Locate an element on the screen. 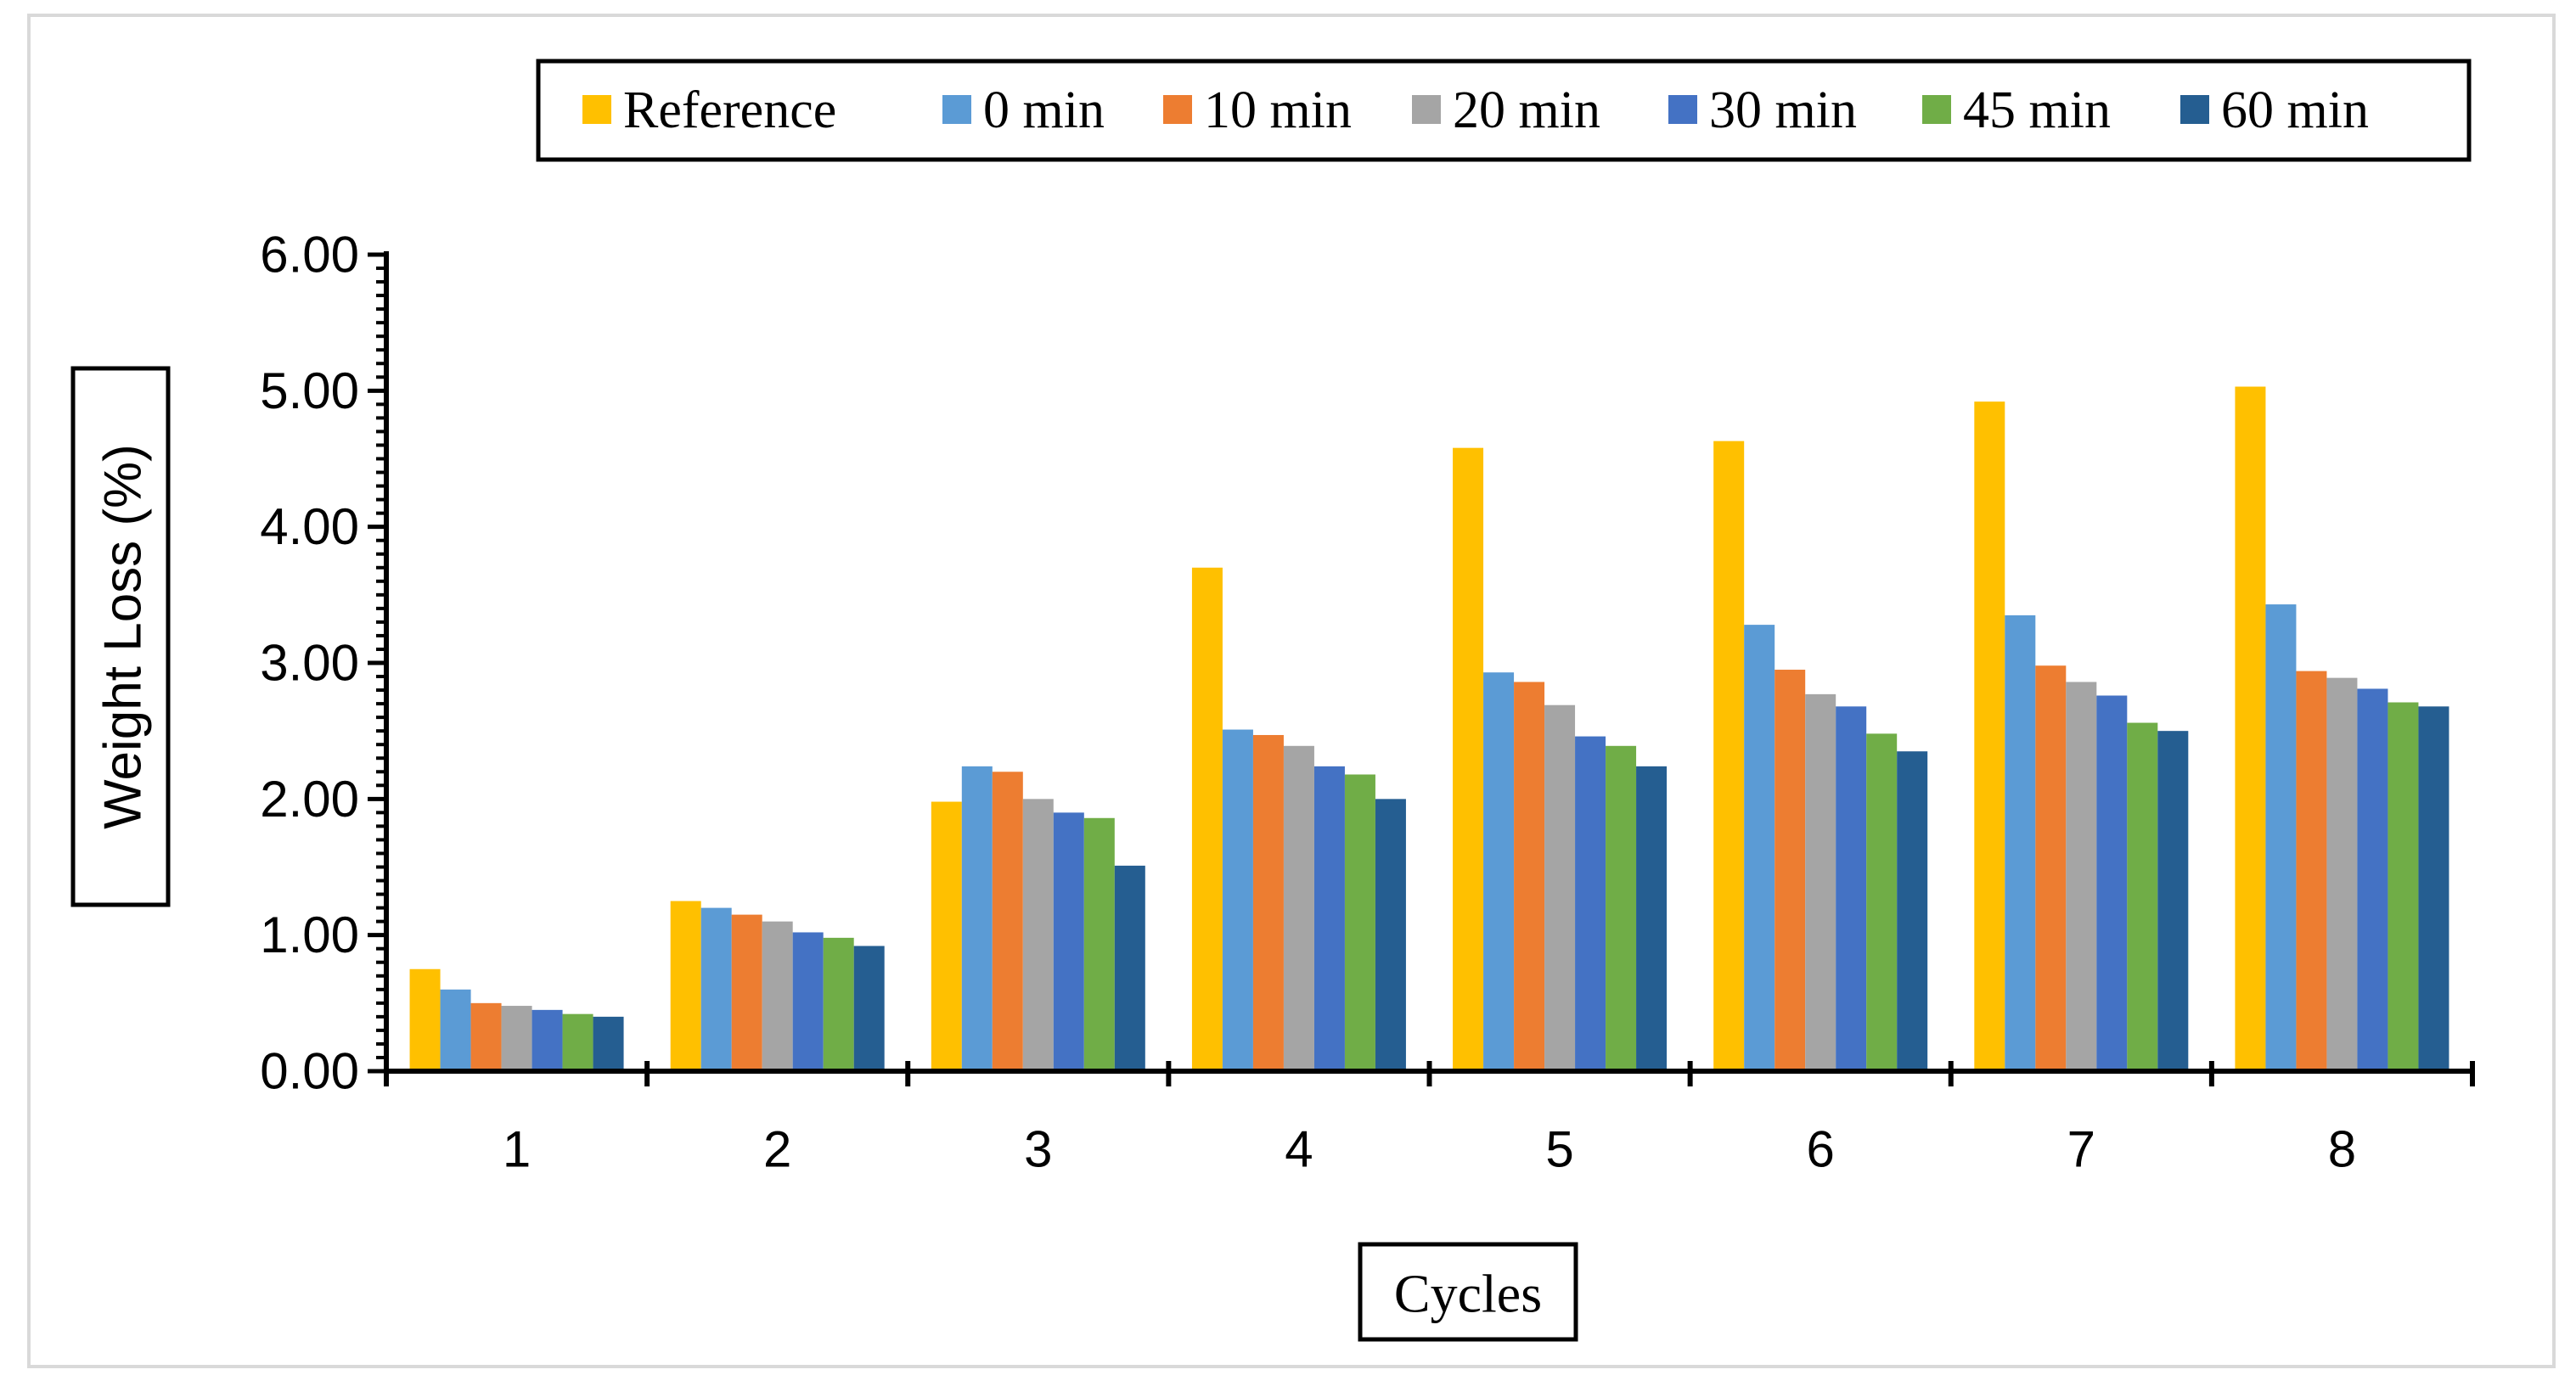 Image resolution: width=2576 pixels, height=1392 pixels. x-axis-title: Cycles is located at coordinates (1468, 1292).